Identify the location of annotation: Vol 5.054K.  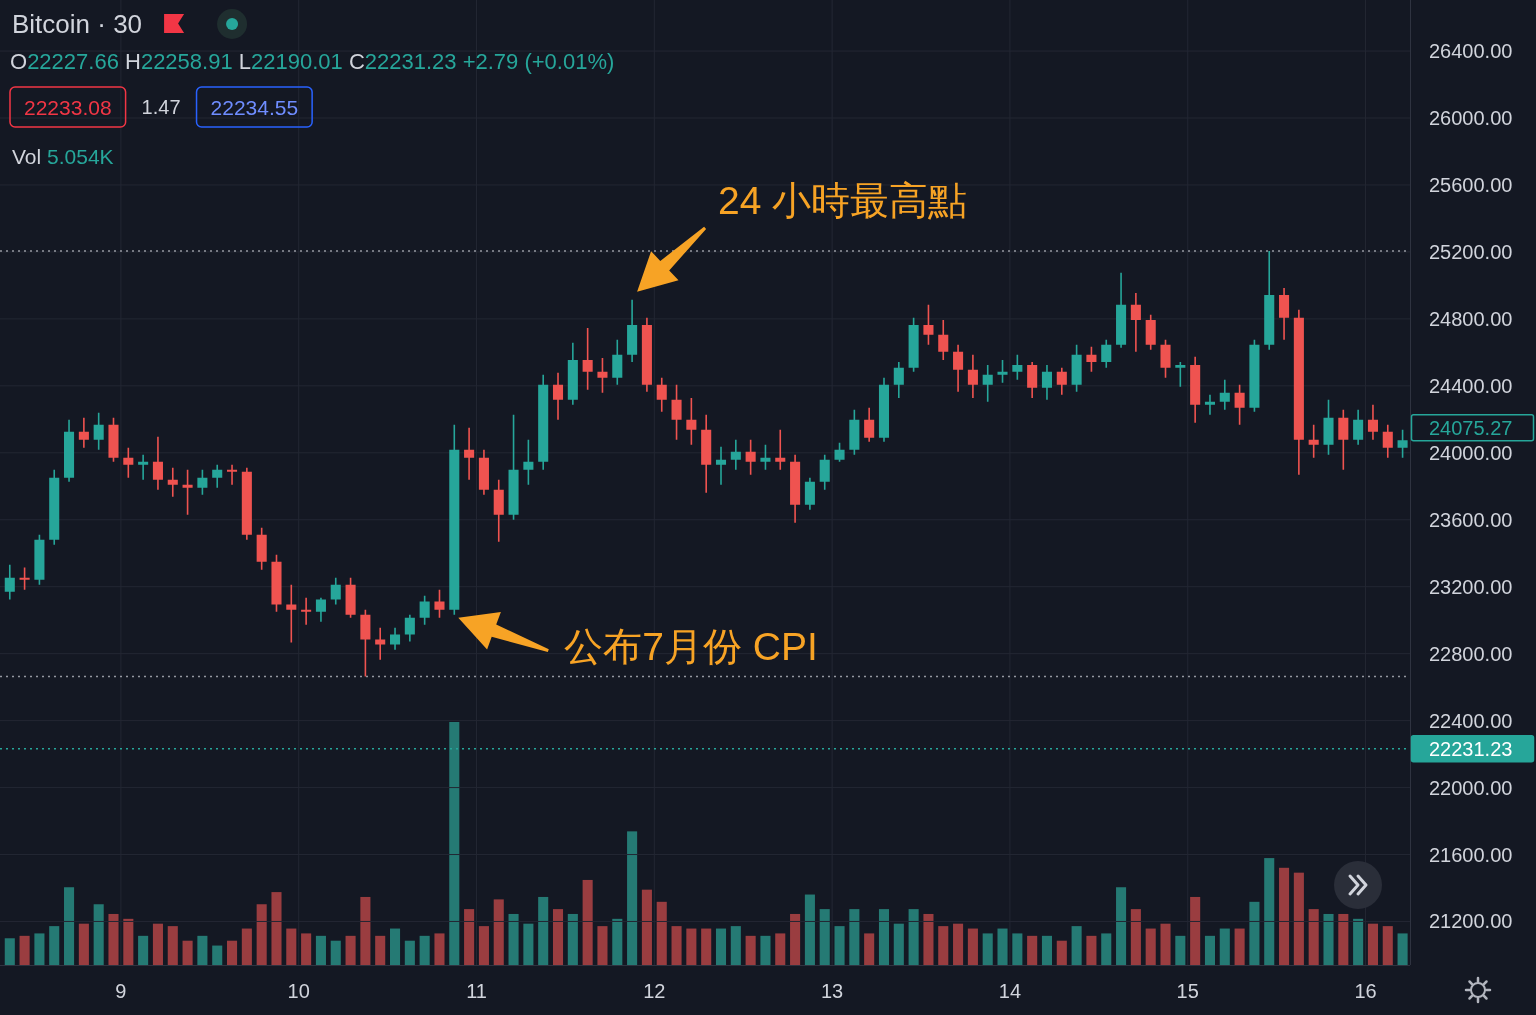
(63, 156).